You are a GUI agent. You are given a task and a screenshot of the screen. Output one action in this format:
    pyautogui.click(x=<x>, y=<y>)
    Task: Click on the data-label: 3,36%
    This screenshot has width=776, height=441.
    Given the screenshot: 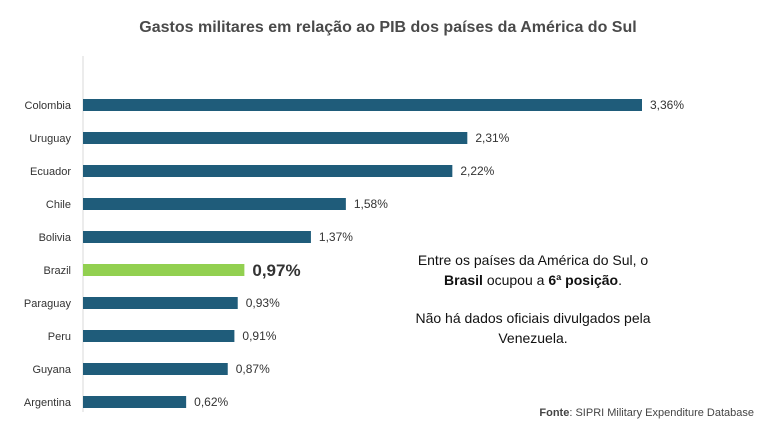 What is the action you would take?
    pyautogui.click(x=667, y=105)
    